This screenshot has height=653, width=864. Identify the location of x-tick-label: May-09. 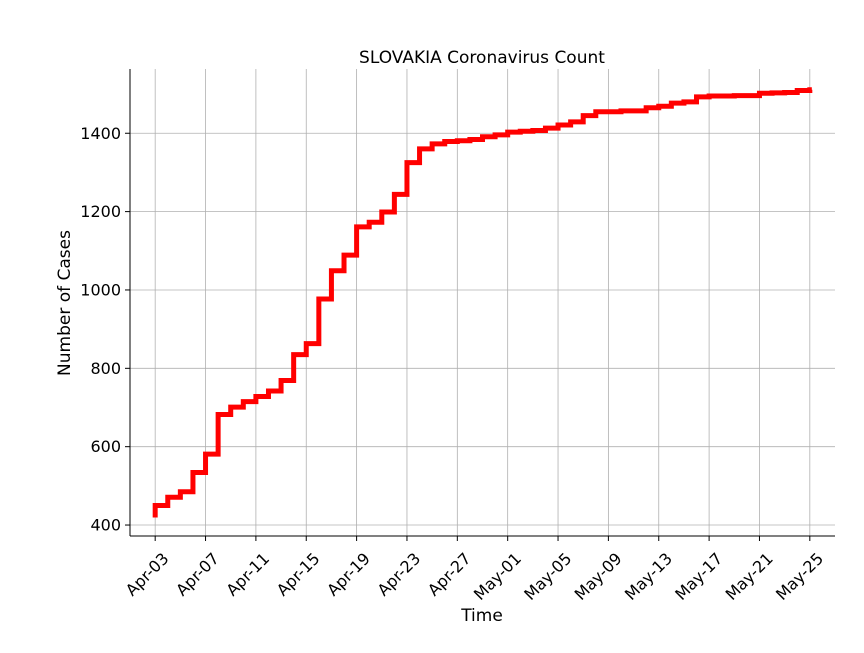
(598, 576).